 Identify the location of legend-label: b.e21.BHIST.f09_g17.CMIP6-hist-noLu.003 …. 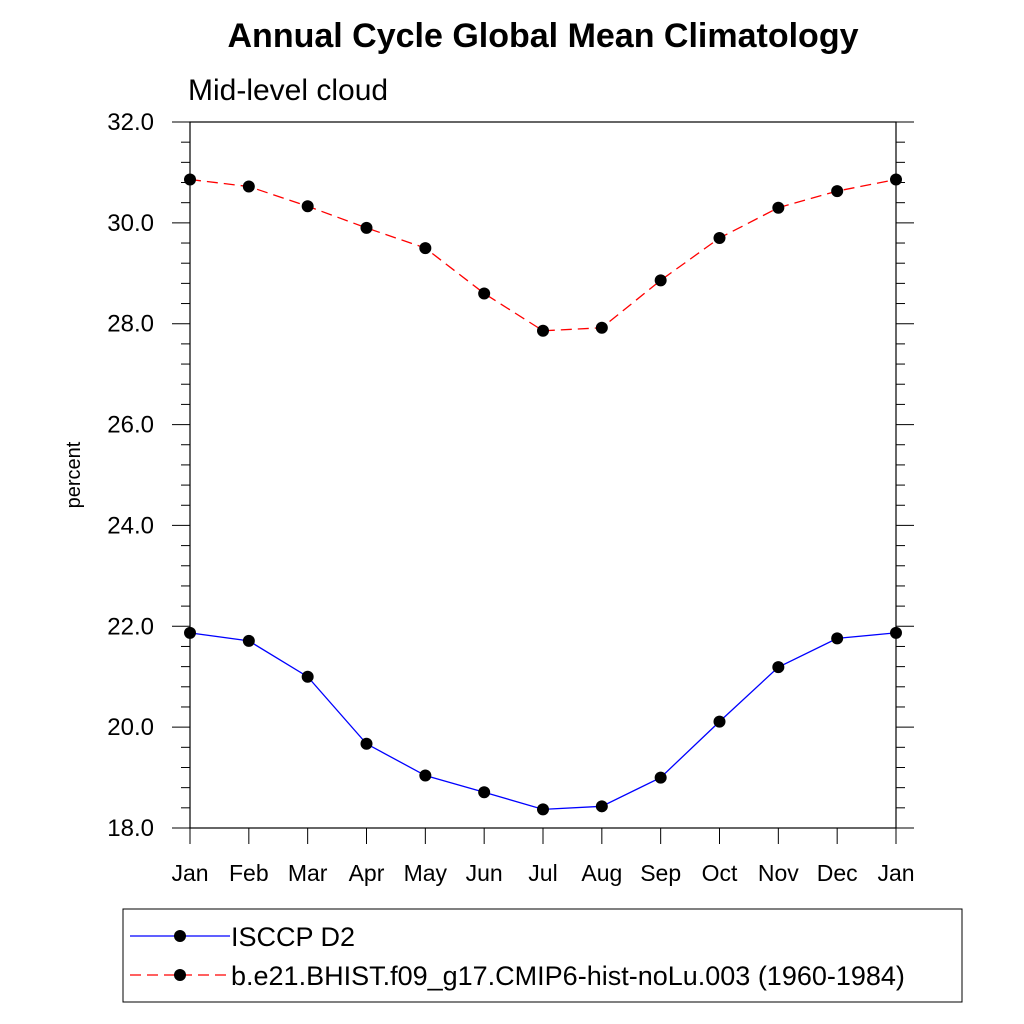
(568, 976).